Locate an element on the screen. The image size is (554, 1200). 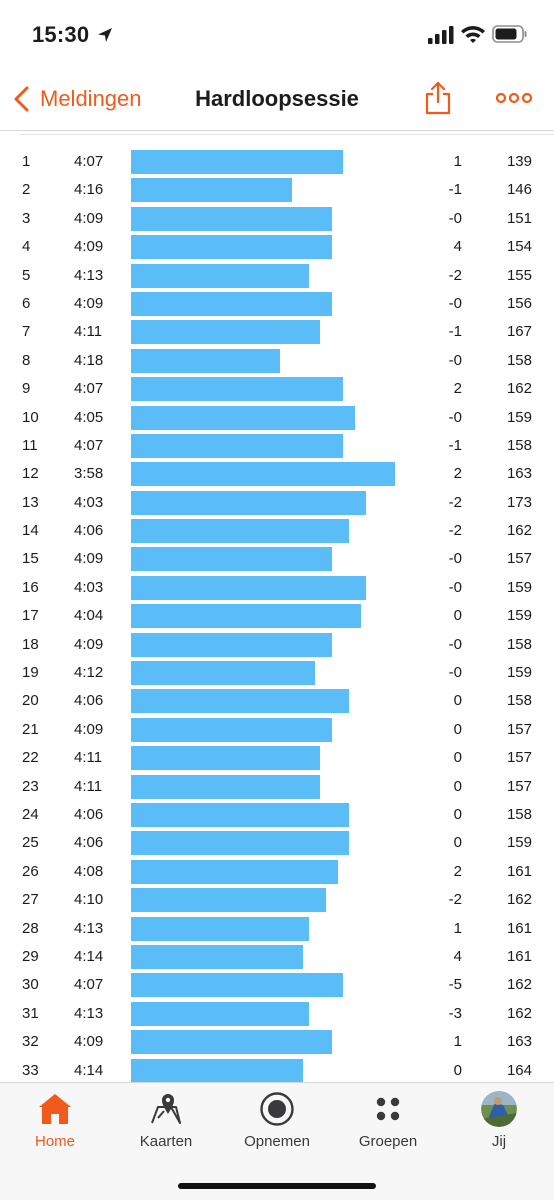
location-arrow-icon is located at coordinates (105, 35).